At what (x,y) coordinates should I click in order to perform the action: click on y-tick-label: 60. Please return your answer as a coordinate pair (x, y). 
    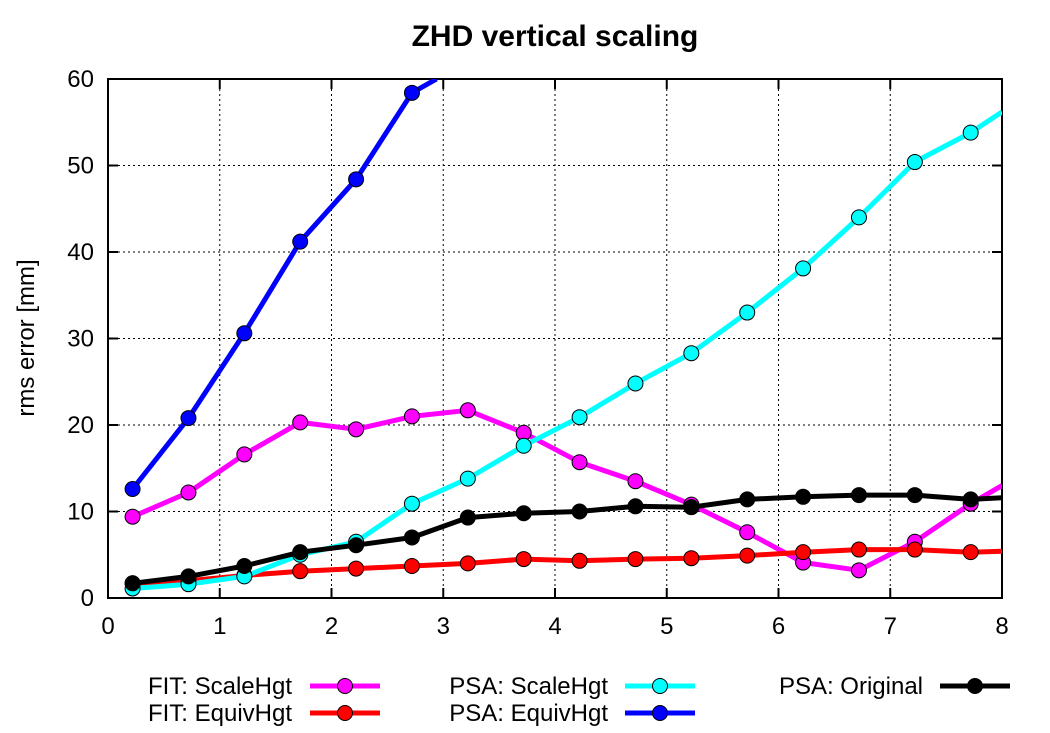
    Looking at the image, I should click on (80, 79).